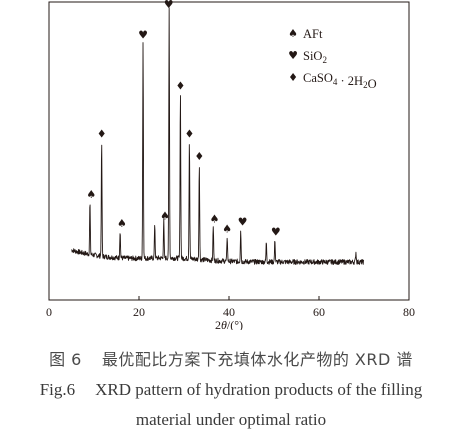 The image size is (462, 443). What do you see at coordinates (229, 312) in the screenshot?
I see `x-tick-label: 40` at bounding box center [229, 312].